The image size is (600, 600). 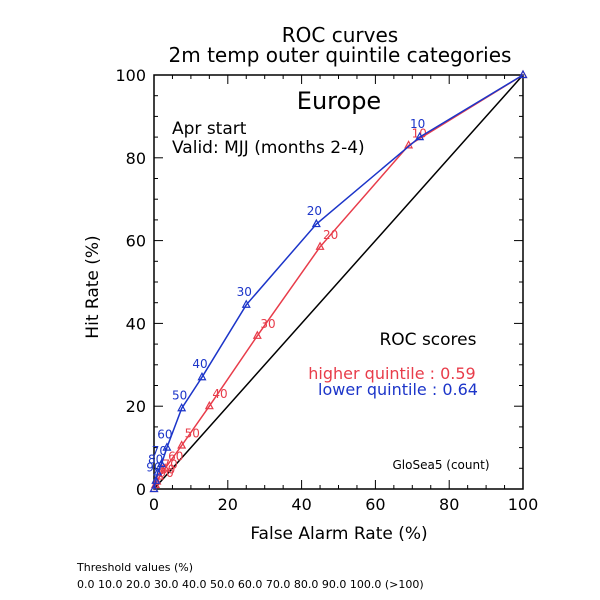 What do you see at coordinates (340, 35) in the screenshot?
I see `chart-title: ROC curves` at bounding box center [340, 35].